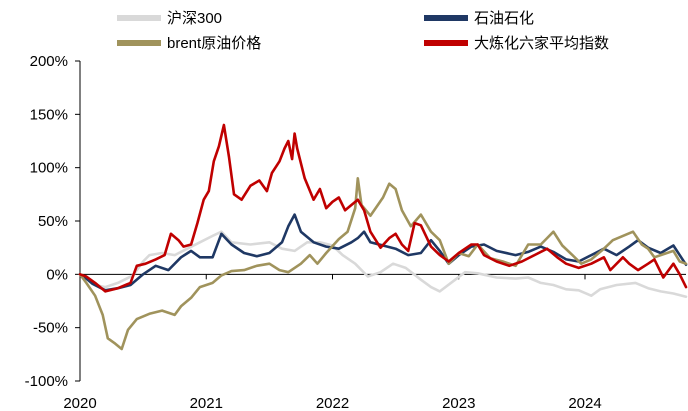 This screenshot has width=688, height=411. Describe the element at coordinates (541, 43) in the screenshot. I see `legend-label: 大炼化六家平均指数` at that location.